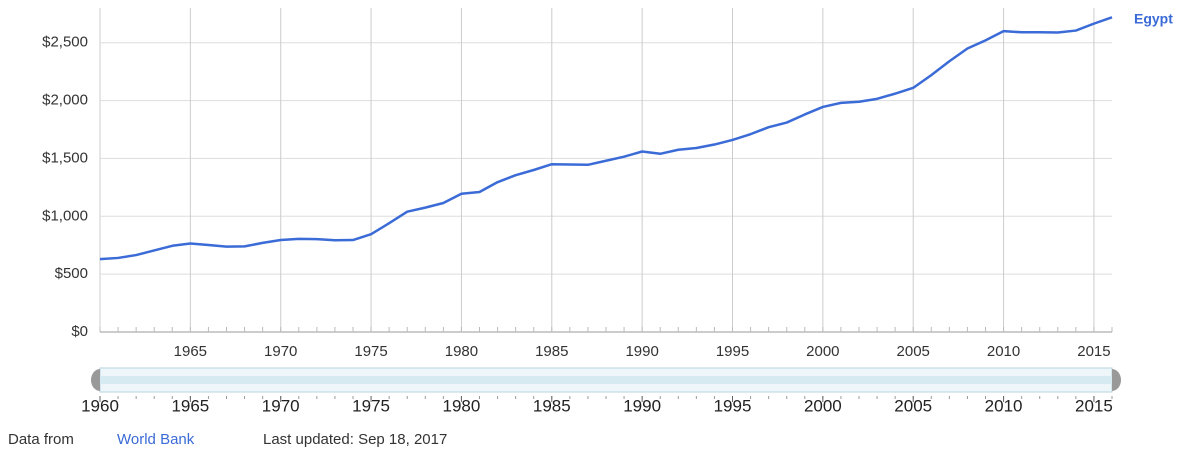 Image resolution: width=1202 pixels, height=453 pixels. What do you see at coordinates (95, 380) in the screenshot?
I see `range-handle-left` at bounding box center [95, 380].